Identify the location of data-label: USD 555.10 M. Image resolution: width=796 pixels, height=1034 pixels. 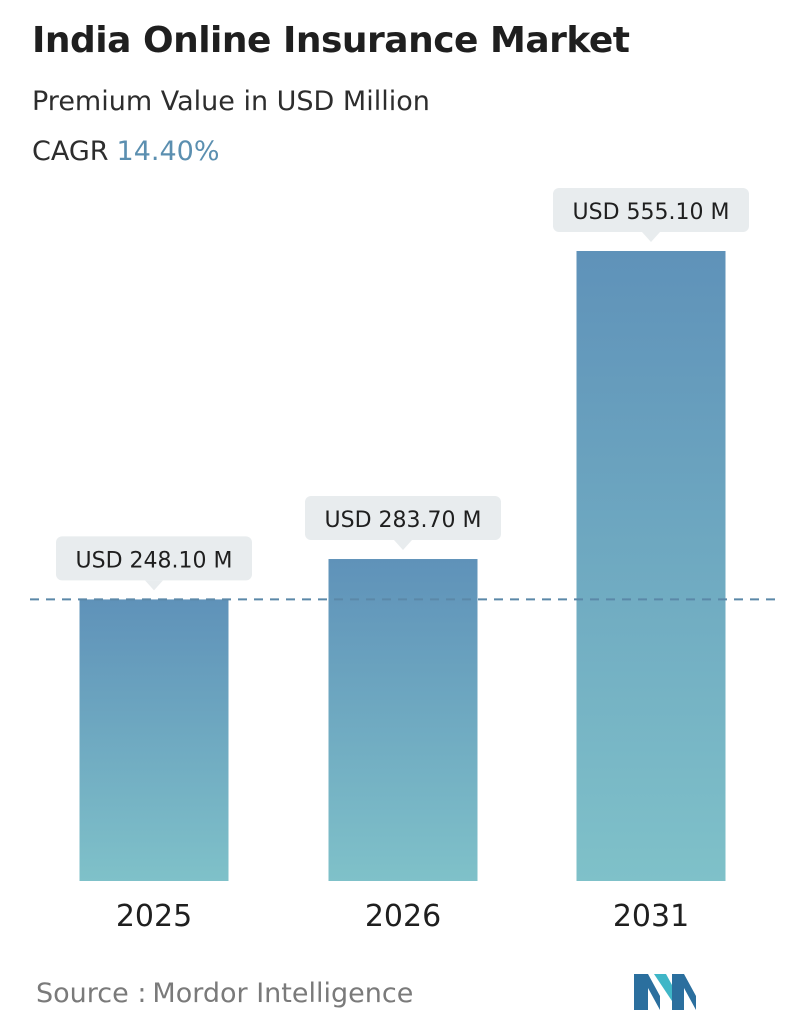
(651, 212).